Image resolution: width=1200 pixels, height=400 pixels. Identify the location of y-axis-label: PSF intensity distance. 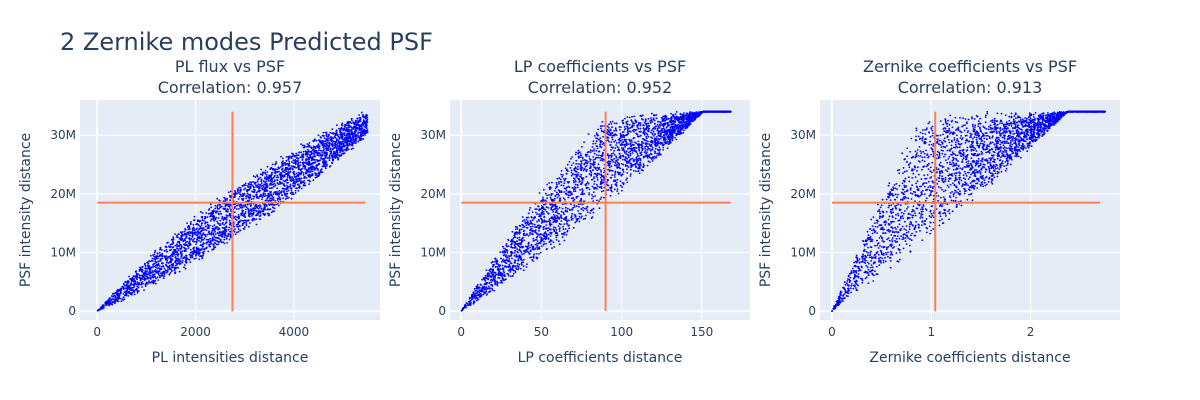
(26, 210).